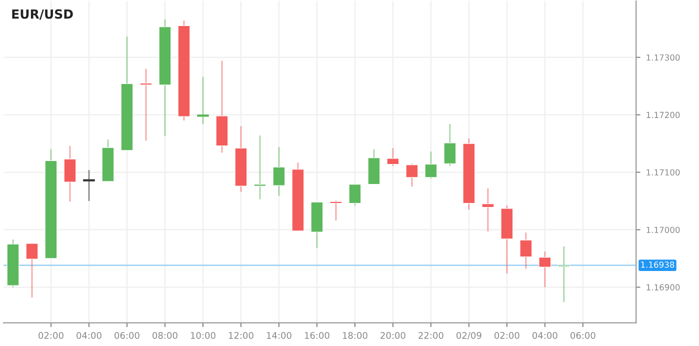 The width and height of the screenshot is (699, 346). Describe the element at coordinates (203, 335) in the screenshot. I see `x-tick-label: 10:00` at that location.